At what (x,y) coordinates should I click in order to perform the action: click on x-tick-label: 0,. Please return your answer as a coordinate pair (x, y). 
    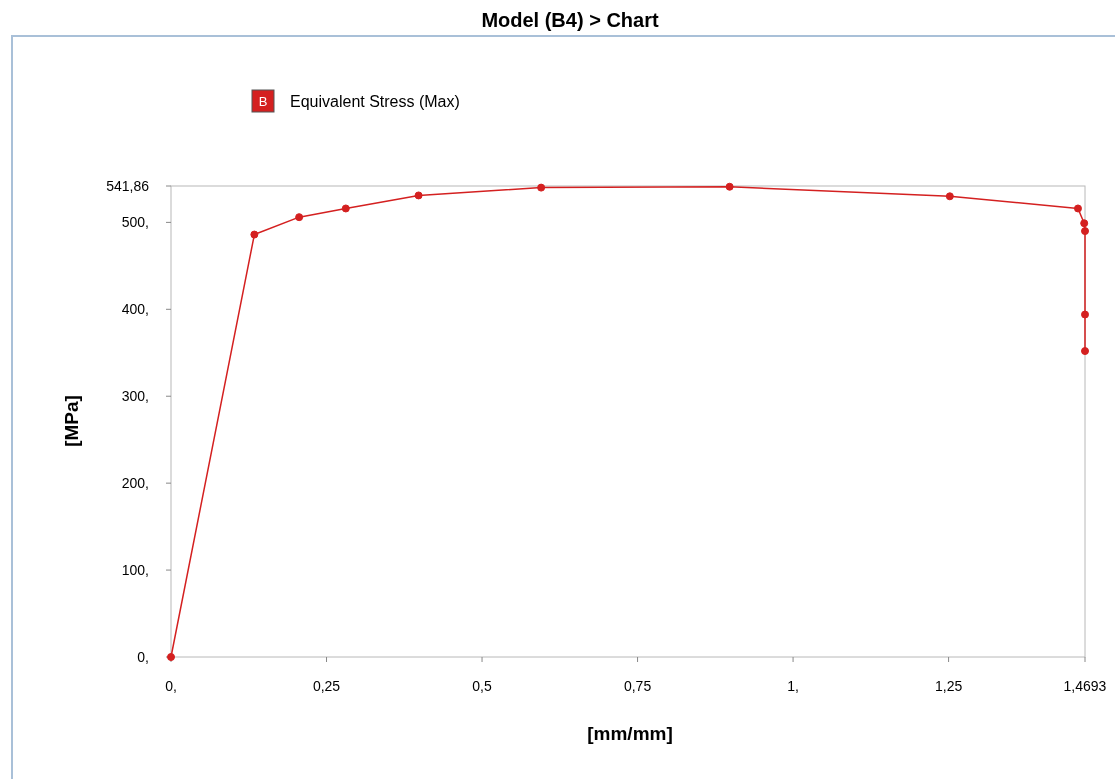
    Looking at the image, I should click on (171, 686).